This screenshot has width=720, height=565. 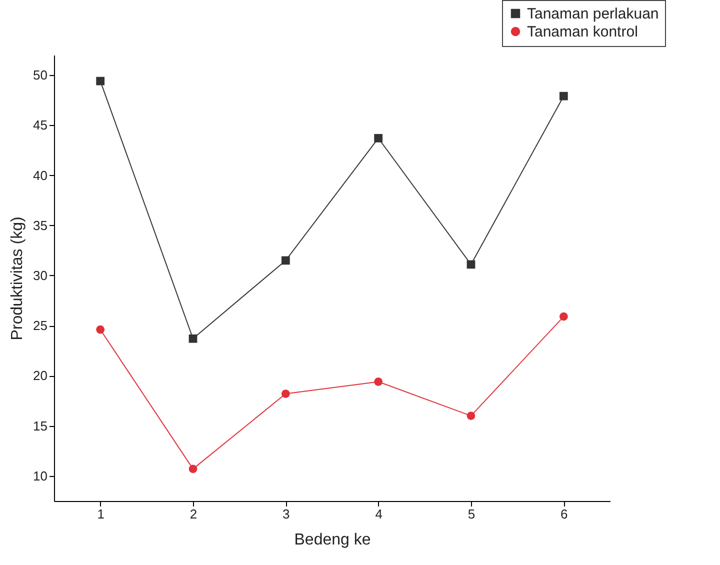 I want to click on x-axis-title: Bedeng ke, so click(x=332, y=540).